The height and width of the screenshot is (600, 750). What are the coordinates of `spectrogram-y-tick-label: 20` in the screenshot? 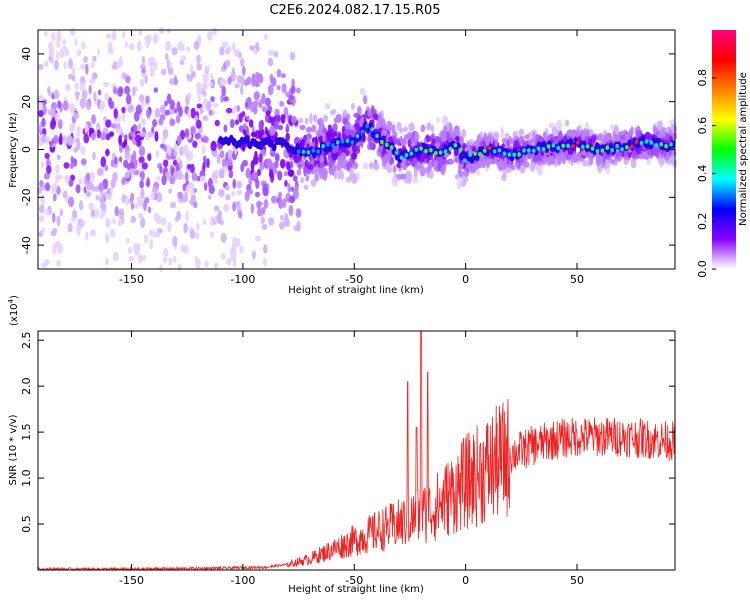 It's located at (26, 102).